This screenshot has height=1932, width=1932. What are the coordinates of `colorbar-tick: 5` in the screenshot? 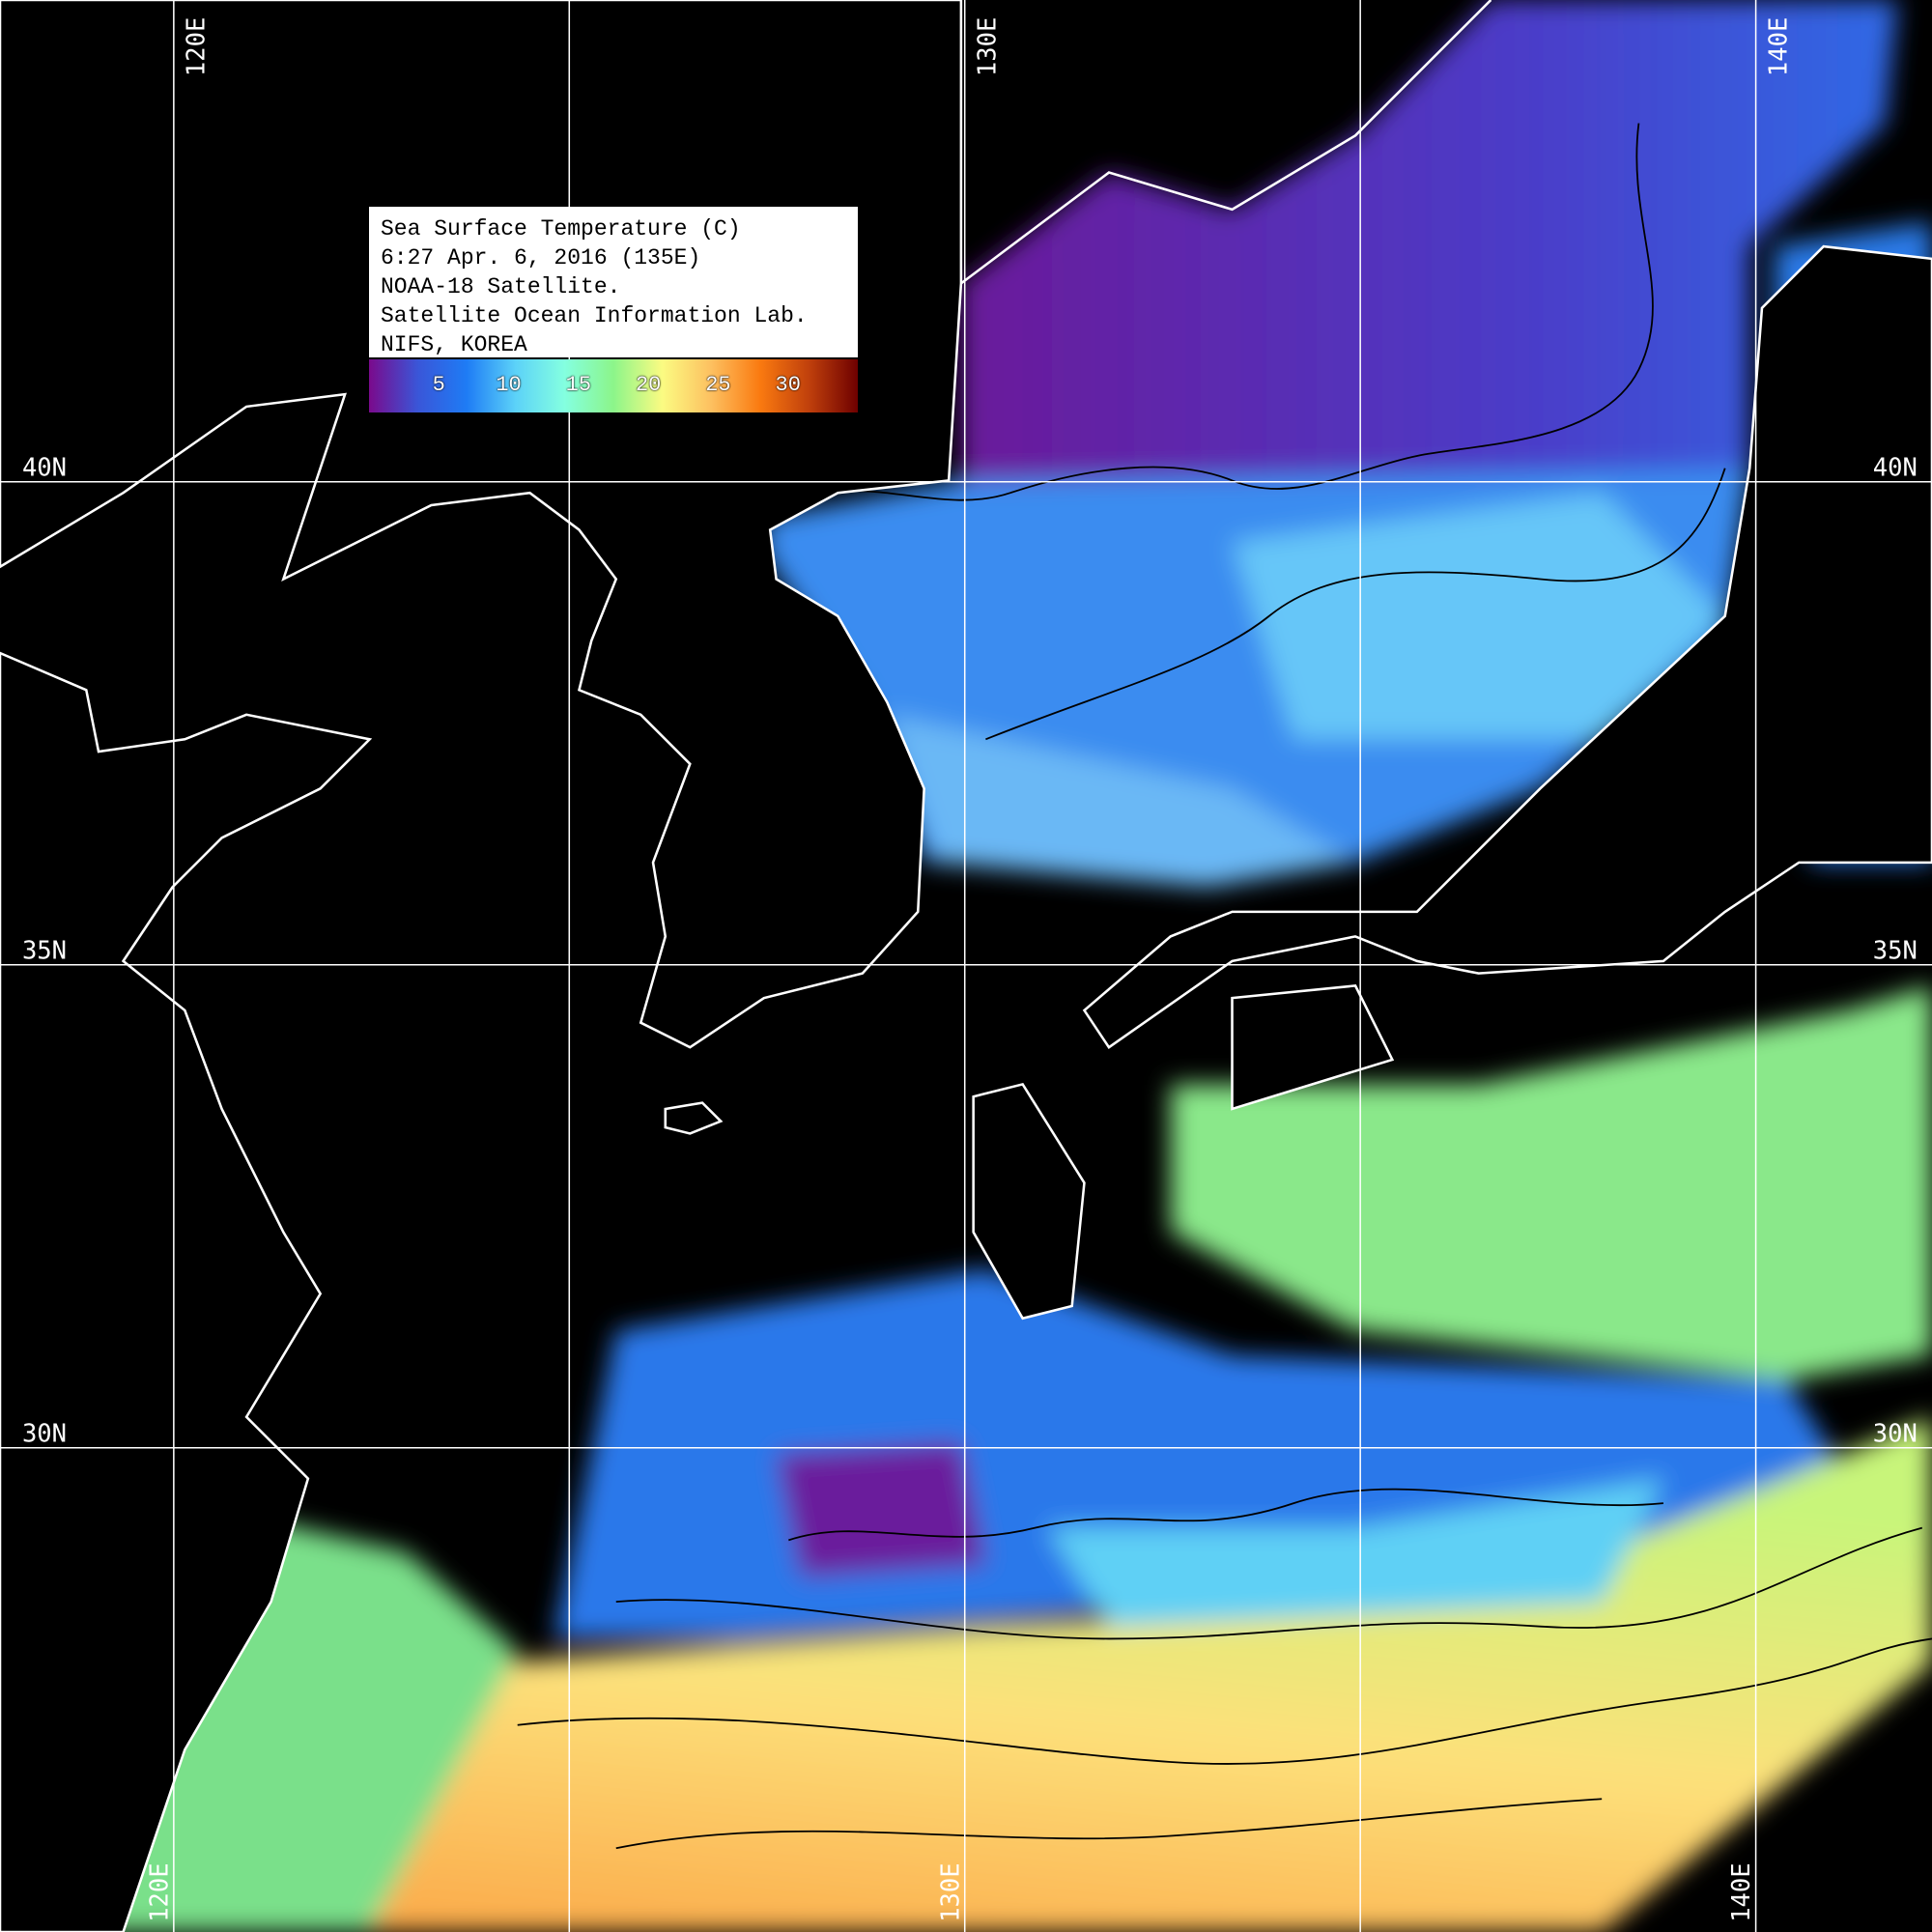 It's located at (438, 385).